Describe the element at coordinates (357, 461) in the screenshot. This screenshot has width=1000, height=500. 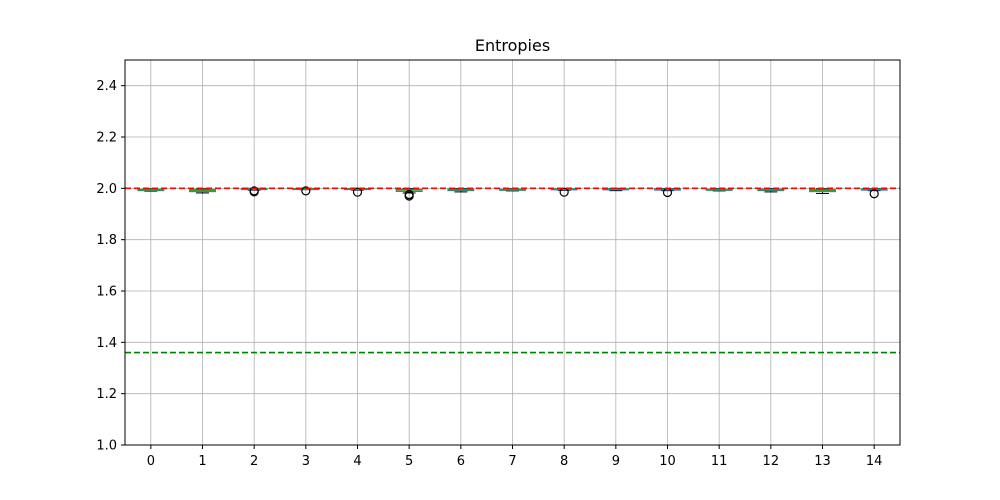
I see `x-tick-label: 4` at that location.